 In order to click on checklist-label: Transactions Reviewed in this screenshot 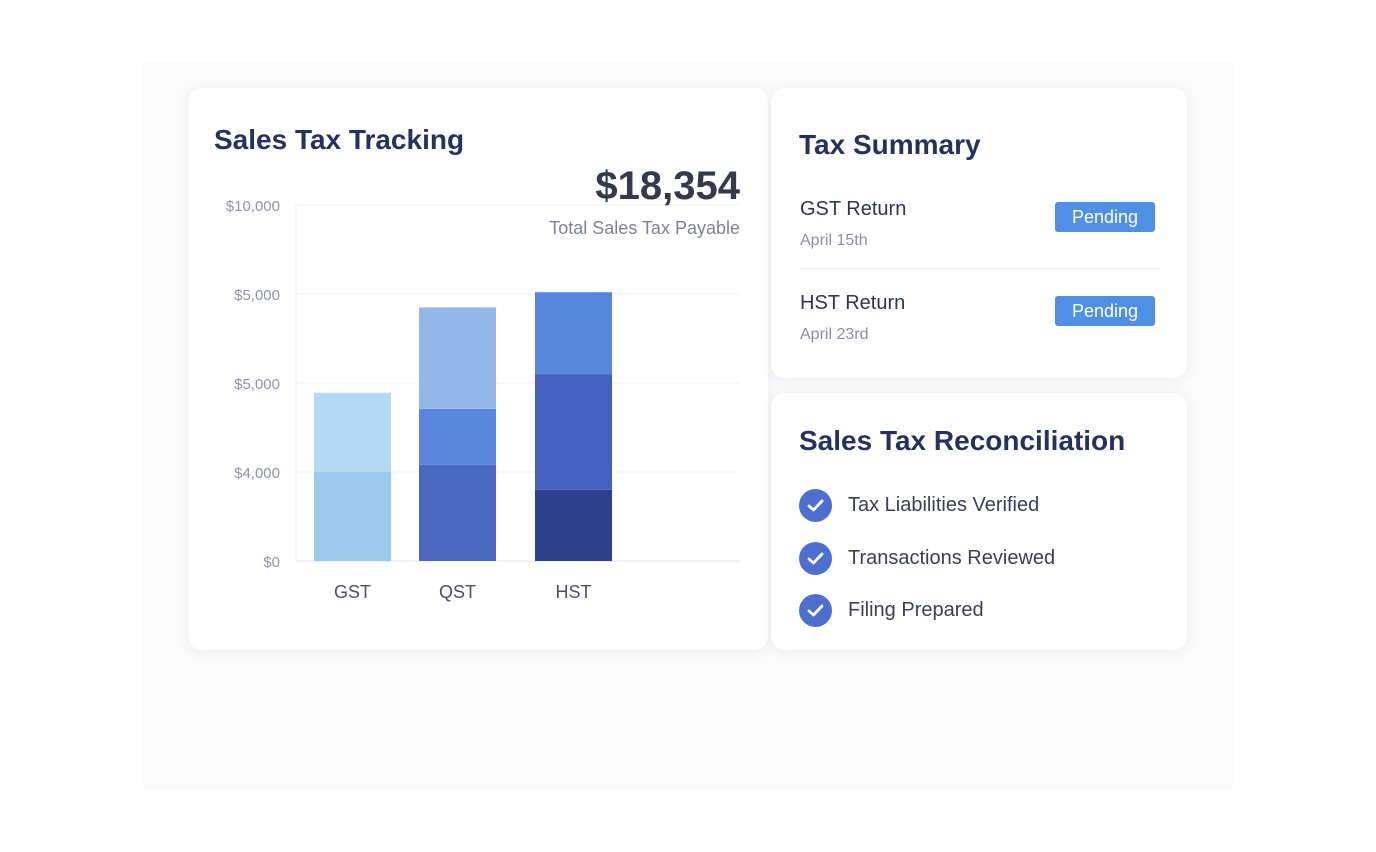, I will do `click(952, 558)`.